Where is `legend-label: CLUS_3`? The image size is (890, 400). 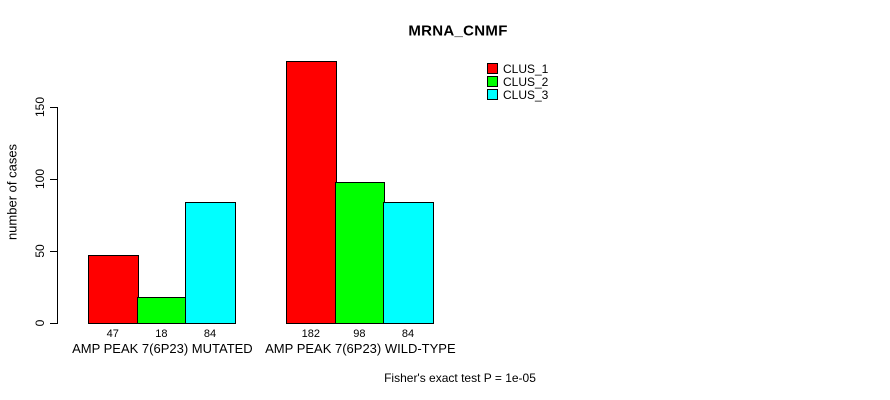 legend-label: CLUS_3 is located at coordinates (526, 94).